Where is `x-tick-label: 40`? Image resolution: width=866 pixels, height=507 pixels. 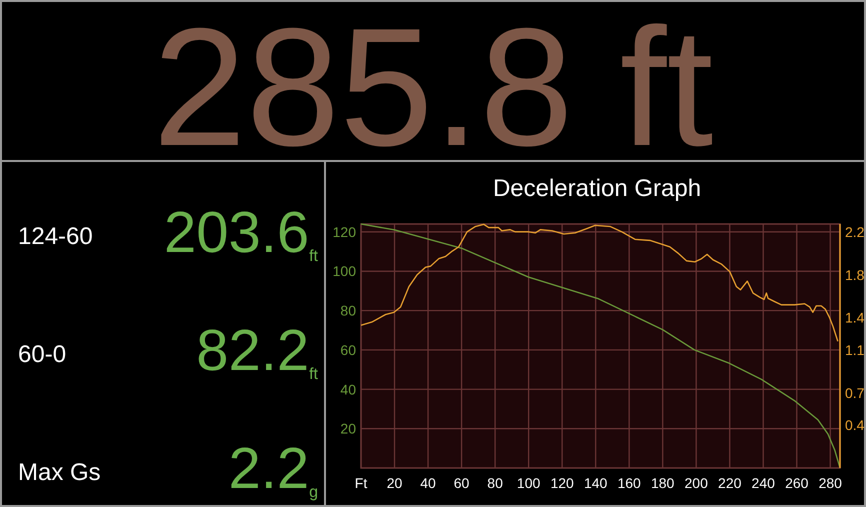
x-tick-label: 40 is located at coordinates (428, 483).